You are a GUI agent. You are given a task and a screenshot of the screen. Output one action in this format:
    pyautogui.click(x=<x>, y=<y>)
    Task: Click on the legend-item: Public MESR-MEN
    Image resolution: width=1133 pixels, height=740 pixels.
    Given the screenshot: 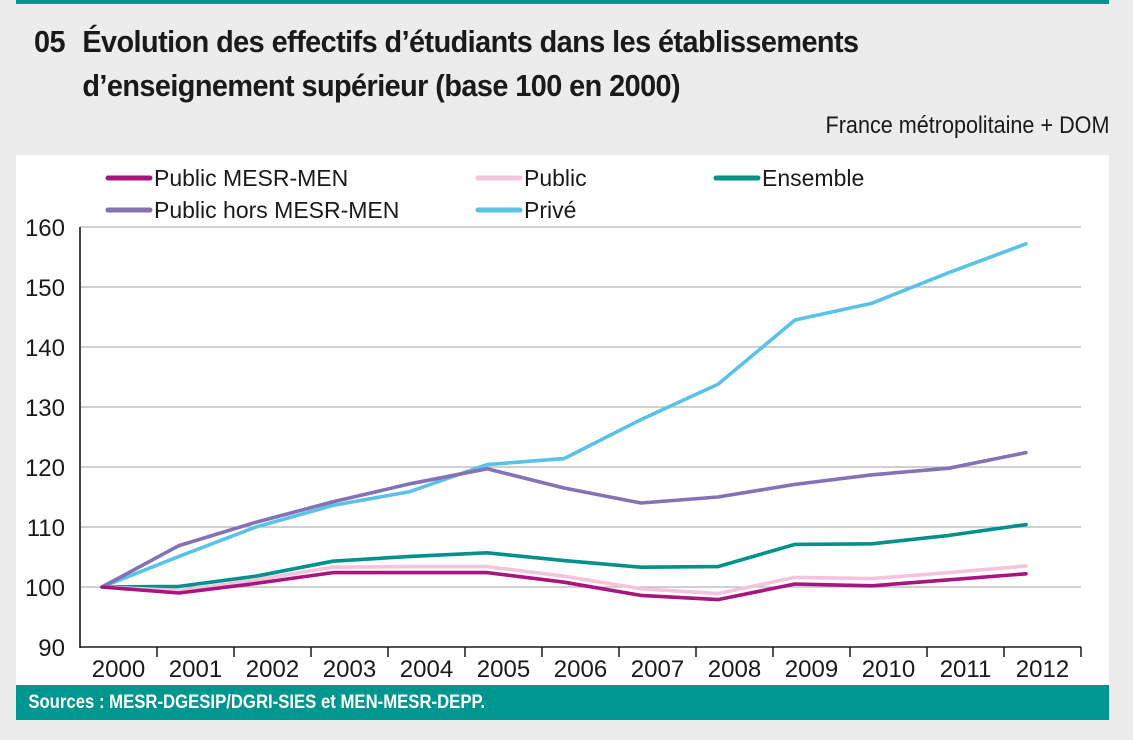 What is the action you would take?
    pyautogui.click(x=226, y=178)
    